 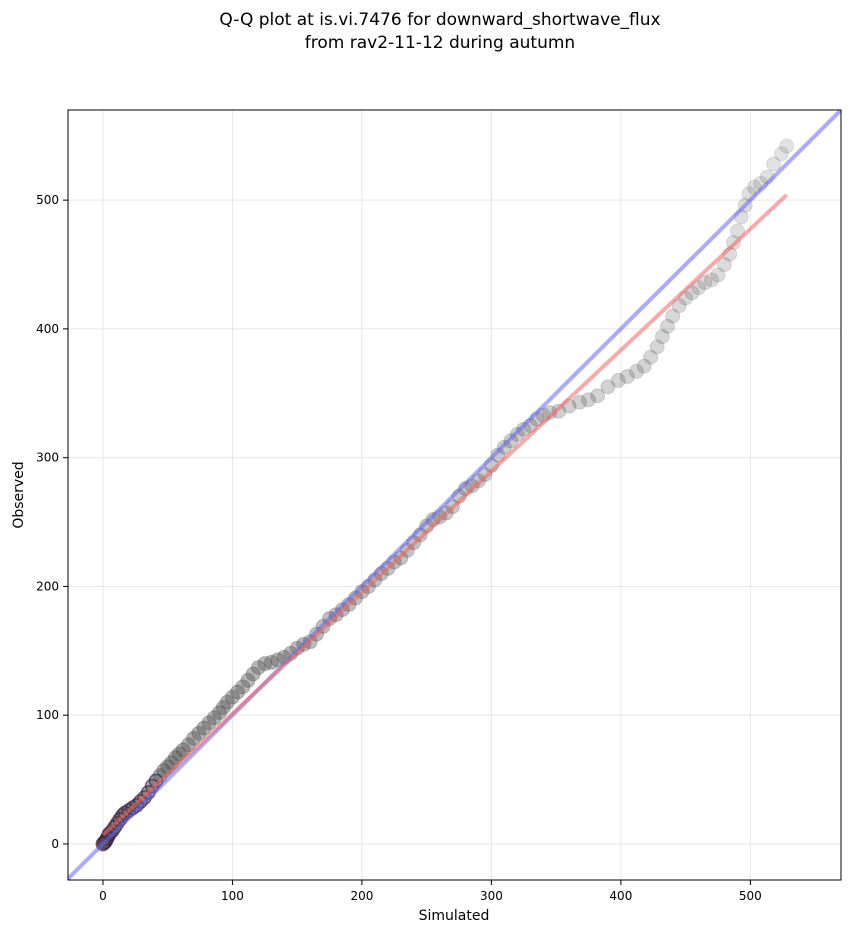 I want to click on y-tick-label: 400, so click(x=47, y=329).